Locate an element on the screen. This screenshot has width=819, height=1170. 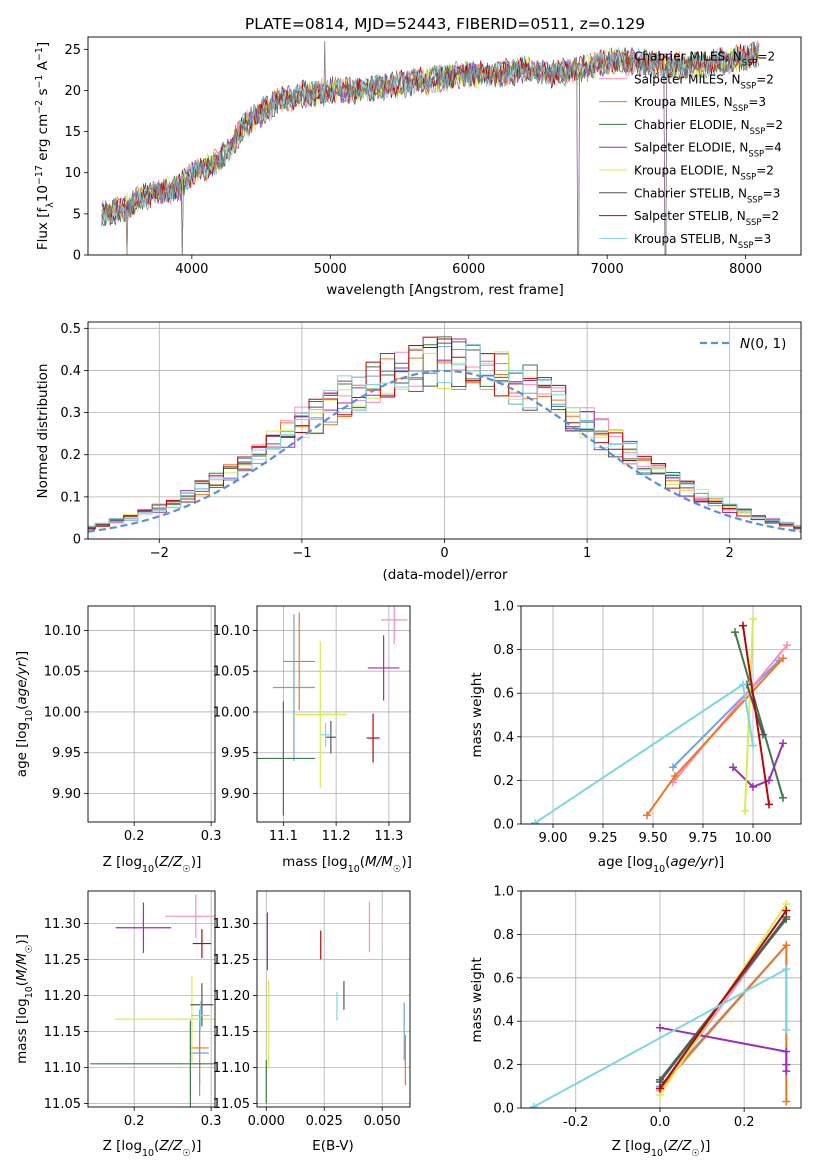
legend-entry: Kroupa STELIB, NSSP=3 is located at coordinates (702, 241).